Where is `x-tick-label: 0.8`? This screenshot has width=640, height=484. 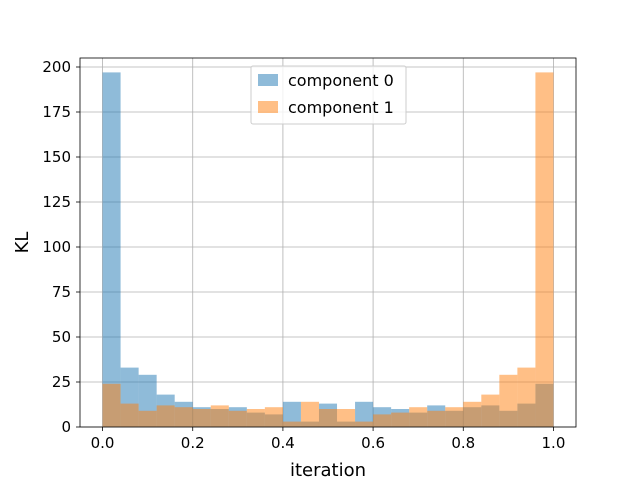
x-tick-label: 0.8 is located at coordinates (463, 443).